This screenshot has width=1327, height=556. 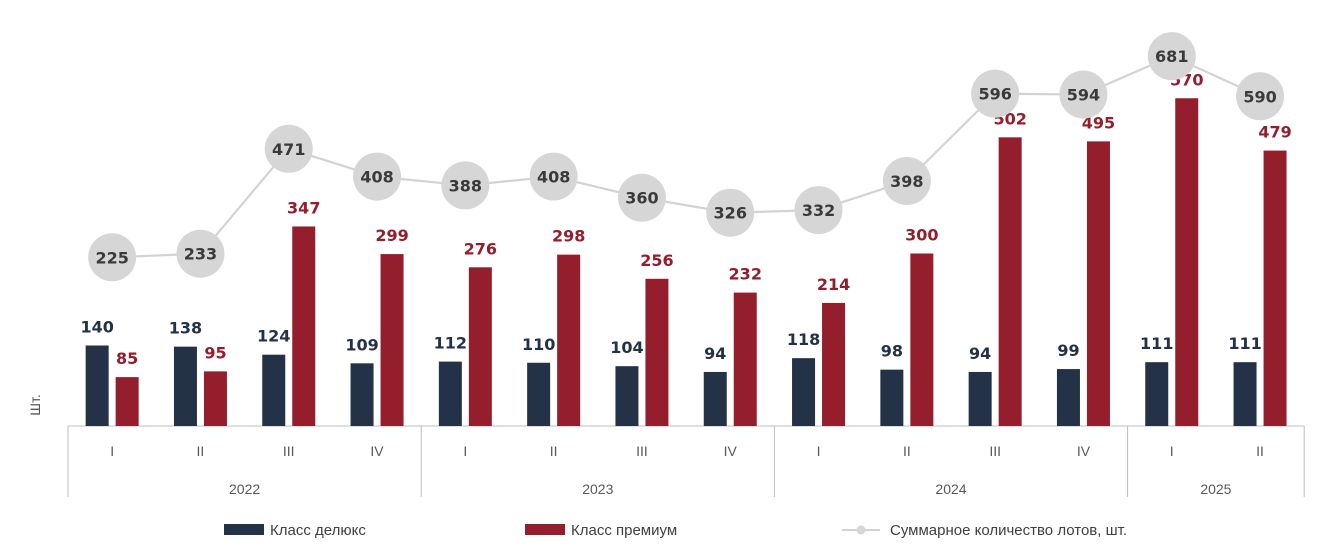 What do you see at coordinates (361, 344) in the screenshot?
I see `data-label-deluxe: 109` at bounding box center [361, 344].